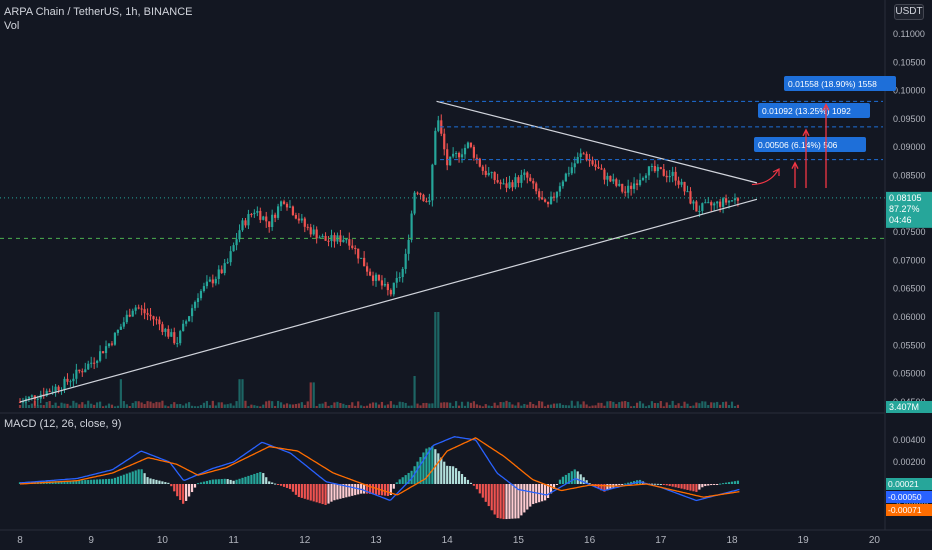  I want to click on macd-histogram-badge, so click(909, 484).